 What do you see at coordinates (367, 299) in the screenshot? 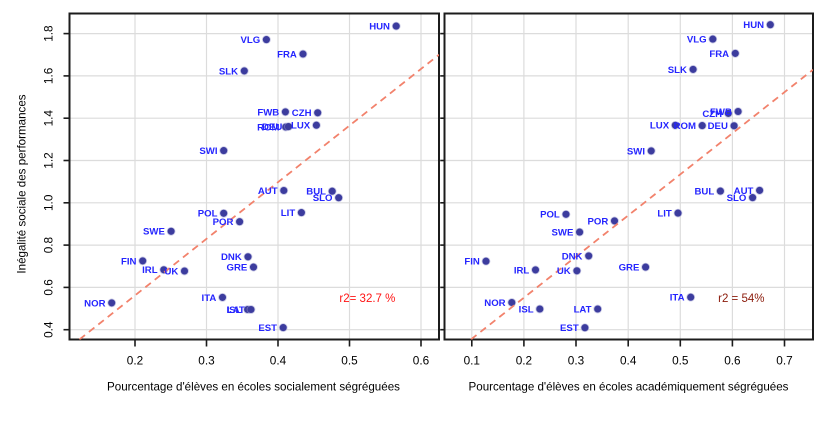
I see `svg-text: r2= 32.7 %` at bounding box center [367, 299].